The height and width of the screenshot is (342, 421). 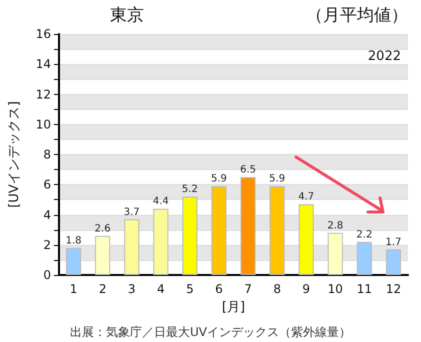 What do you see at coordinates (132, 212) in the screenshot?
I see `data-label: 3.7` at bounding box center [132, 212].